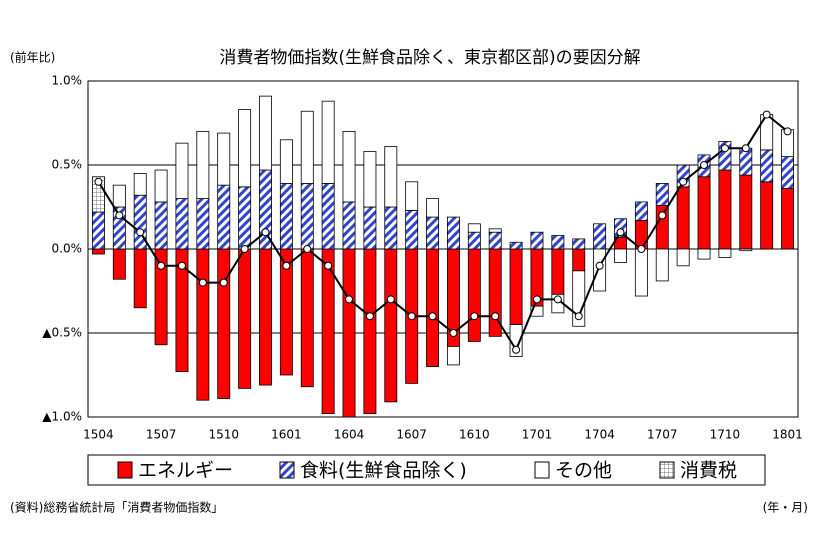 This screenshot has width=823, height=553. I want to click on y-tick-label: ▲1.0%, so click(62, 417).